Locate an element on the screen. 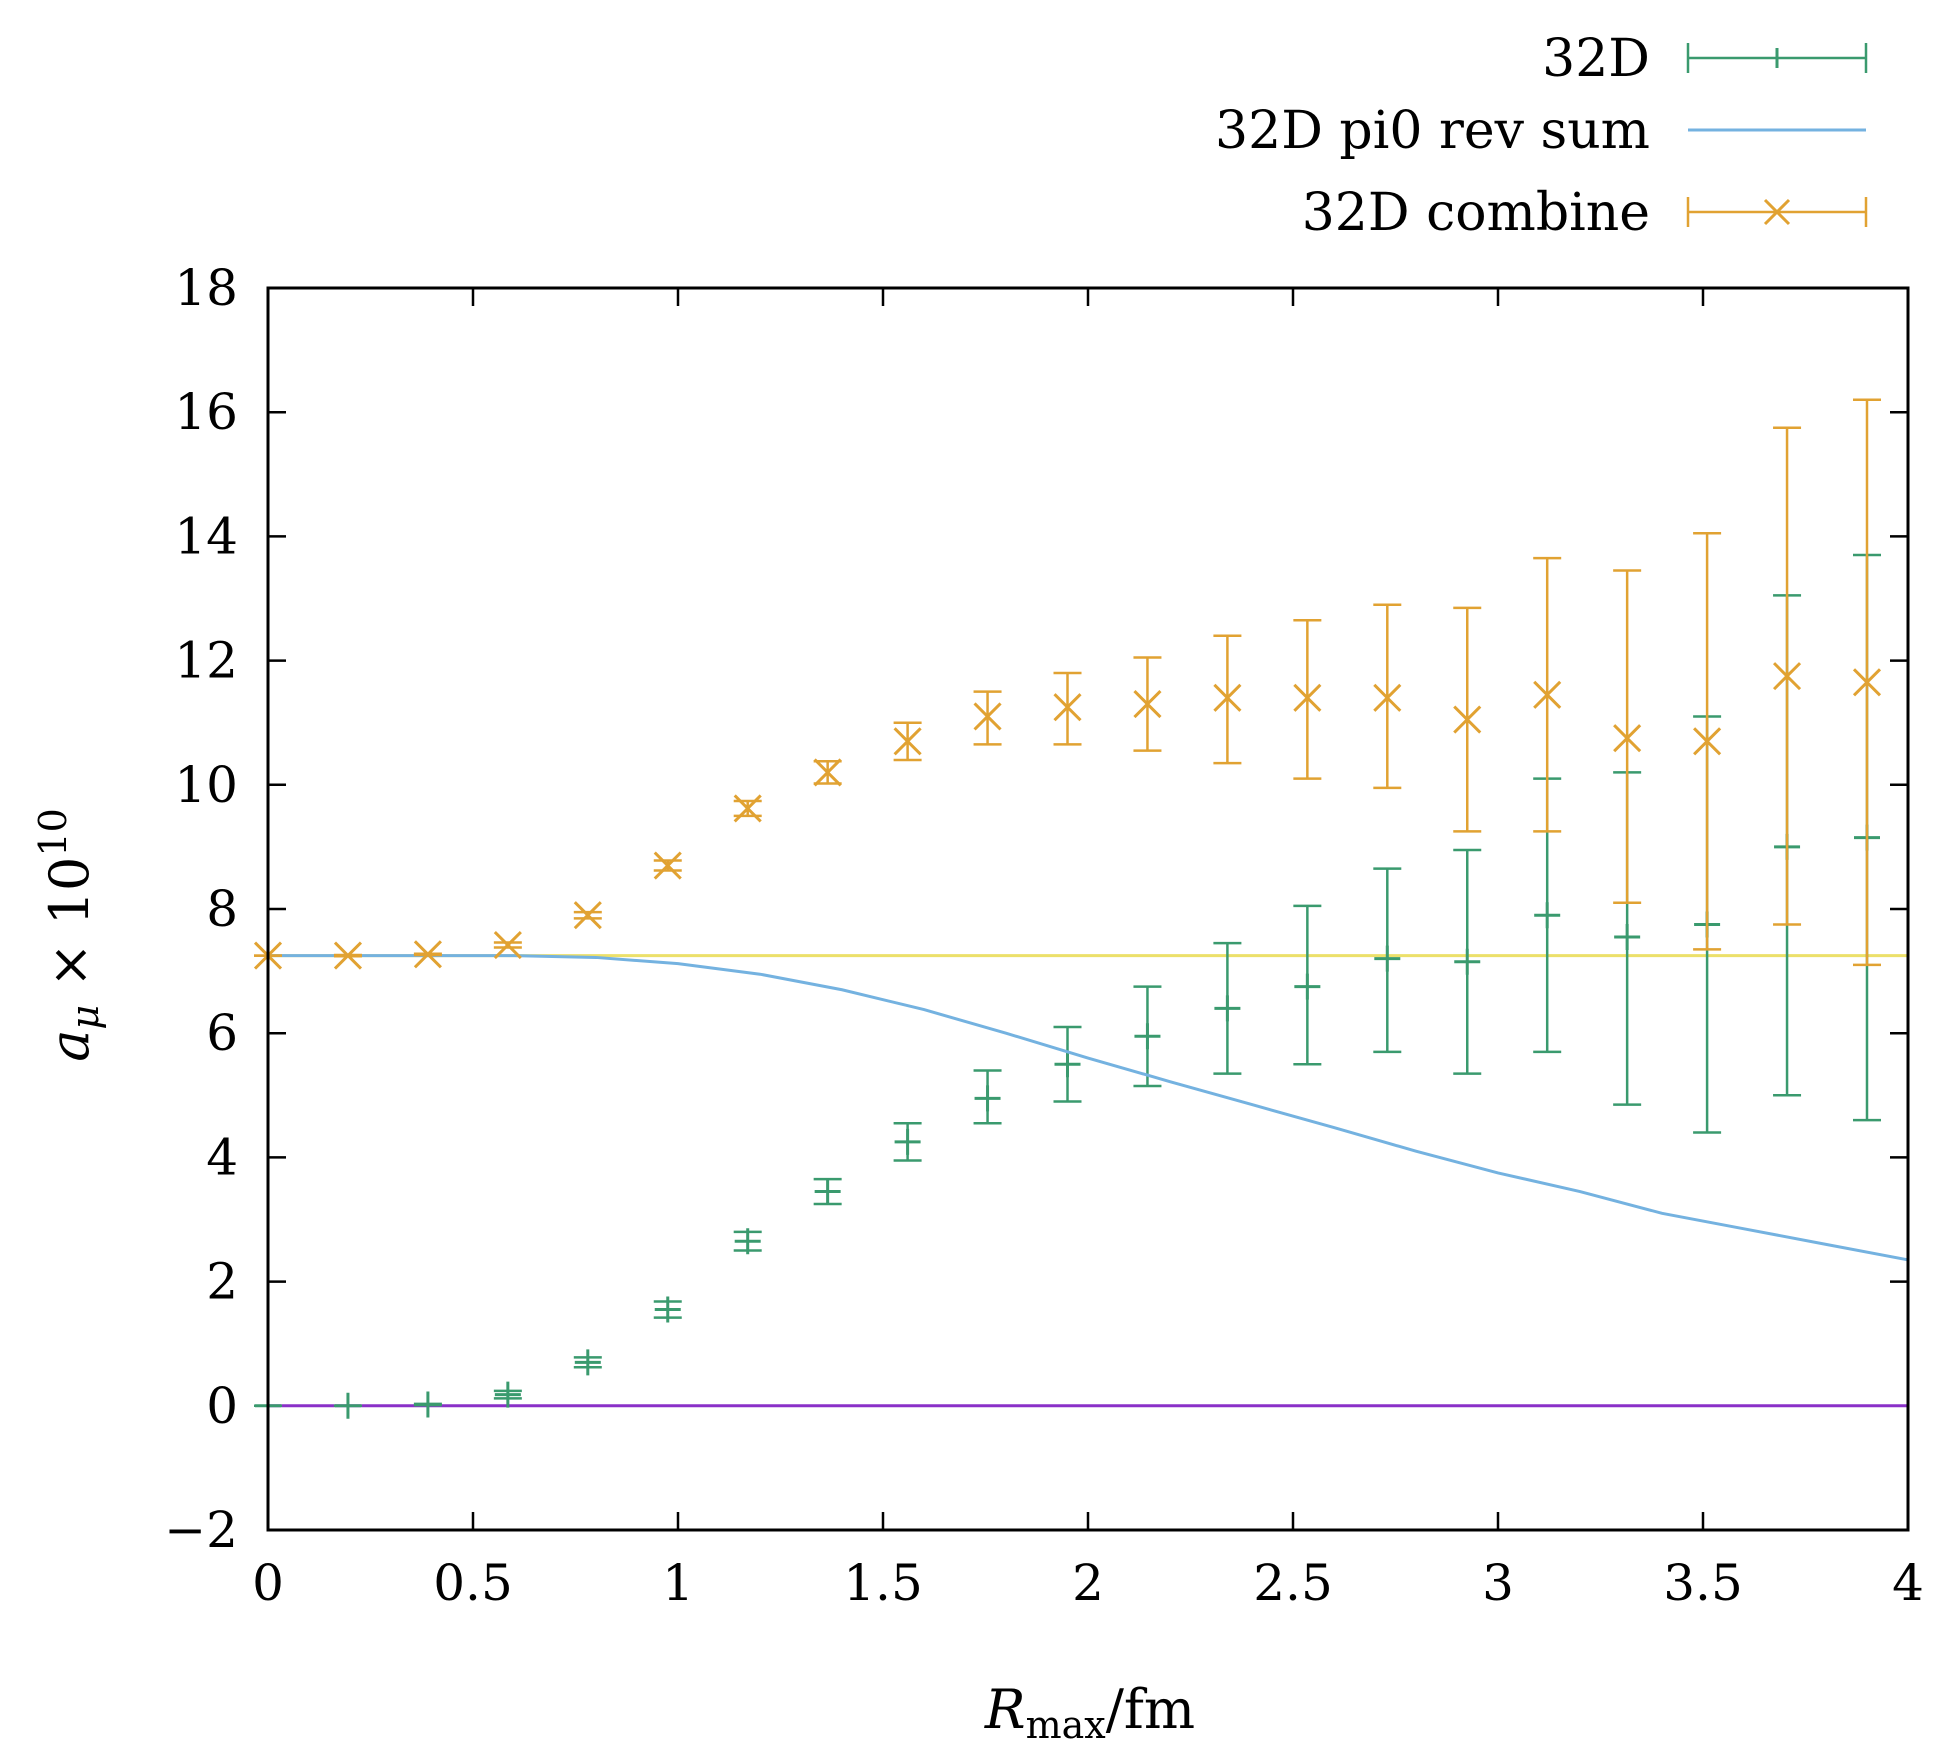 Image resolution: width=1952 pixels, height=1756 pixels. x-axis-label: Rmax/fm is located at coordinates (1089, 1712).